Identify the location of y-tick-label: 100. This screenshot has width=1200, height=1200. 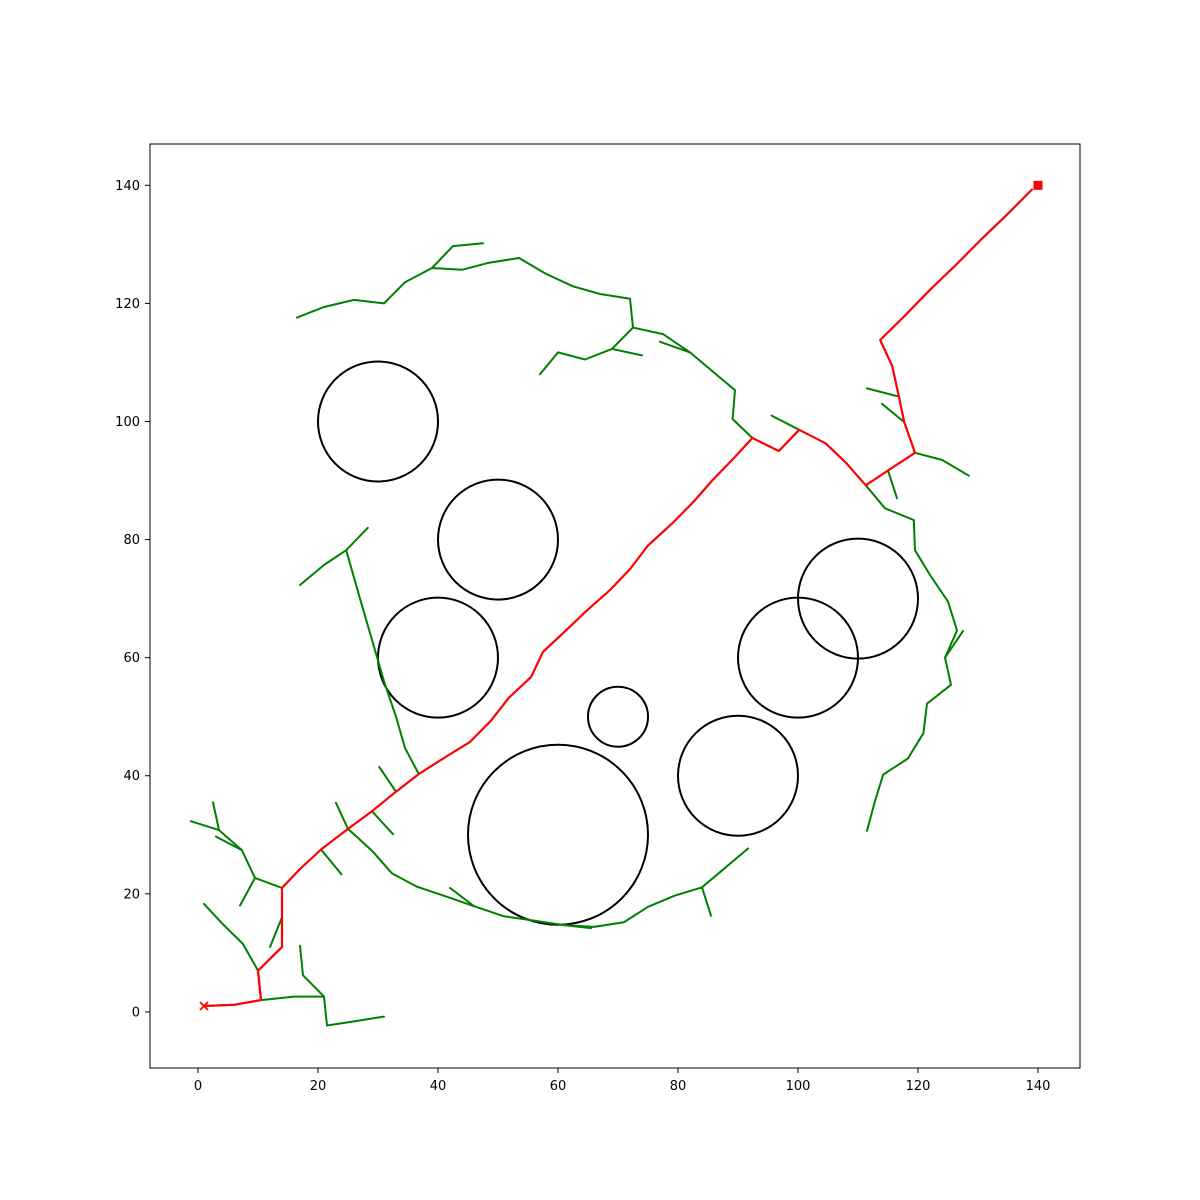
(127, 422).